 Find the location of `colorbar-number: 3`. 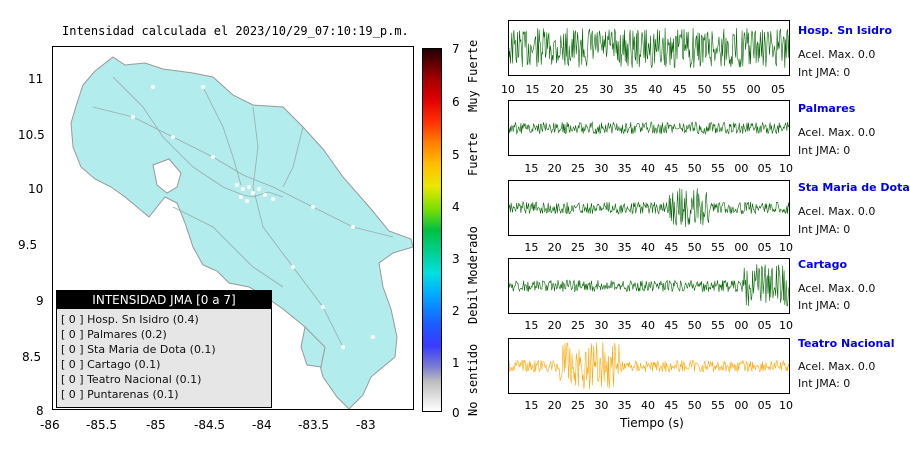

colorbar-number: 3 is located at coordinates (456, 259).